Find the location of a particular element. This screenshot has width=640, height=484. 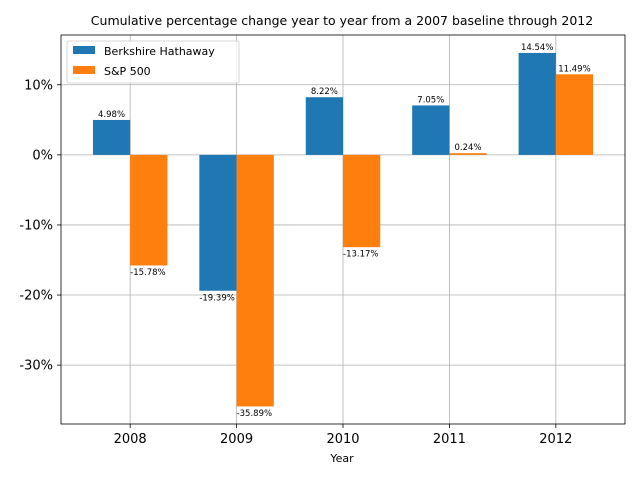

bar-value-label: 0.24% is located at coordinates (468, 148).